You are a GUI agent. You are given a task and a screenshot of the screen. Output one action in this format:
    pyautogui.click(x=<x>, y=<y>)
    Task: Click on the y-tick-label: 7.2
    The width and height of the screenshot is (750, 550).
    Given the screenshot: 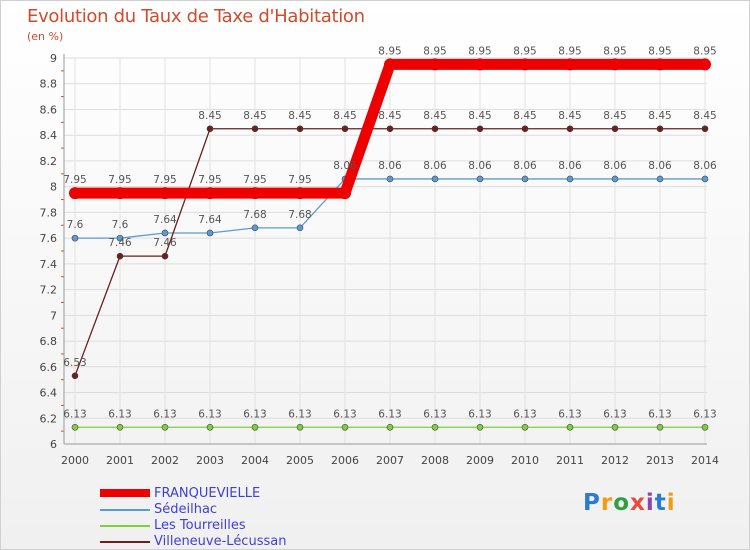 What is the action you would take?
    pyautogui.click(x=49, y=290)
    